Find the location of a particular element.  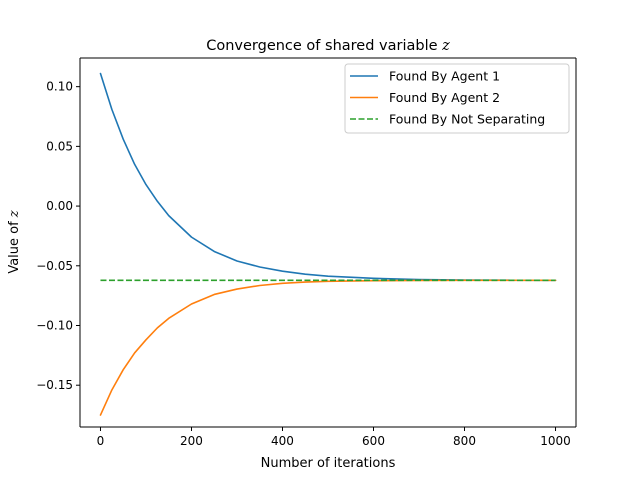

y-tick-label: 0.05 is located at coordinates (59, 146).